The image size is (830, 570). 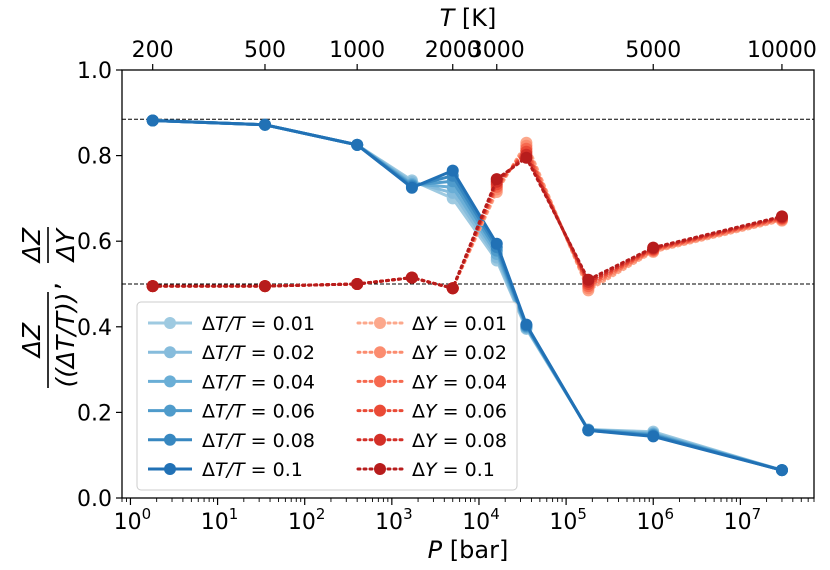 What do you see at coordinates (94, 413) in the screenshot?
I see `y-tick-label: 0.2` at bounding box center [94, 413].